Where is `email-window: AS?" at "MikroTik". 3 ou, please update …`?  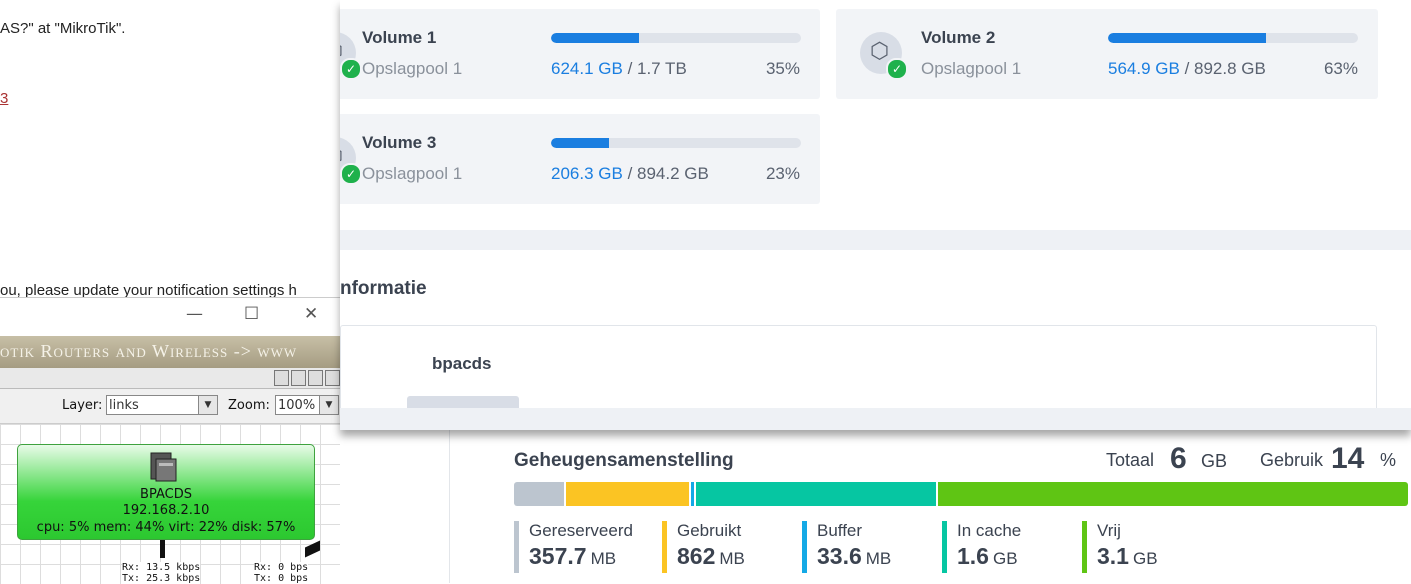 email-window: AS?" at "MikroTik". 3 ou, please update … is located at coordinates (170, 150).